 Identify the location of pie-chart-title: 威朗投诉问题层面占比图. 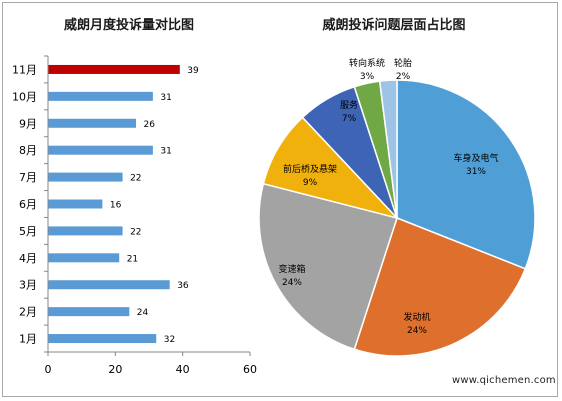
(393, 25).